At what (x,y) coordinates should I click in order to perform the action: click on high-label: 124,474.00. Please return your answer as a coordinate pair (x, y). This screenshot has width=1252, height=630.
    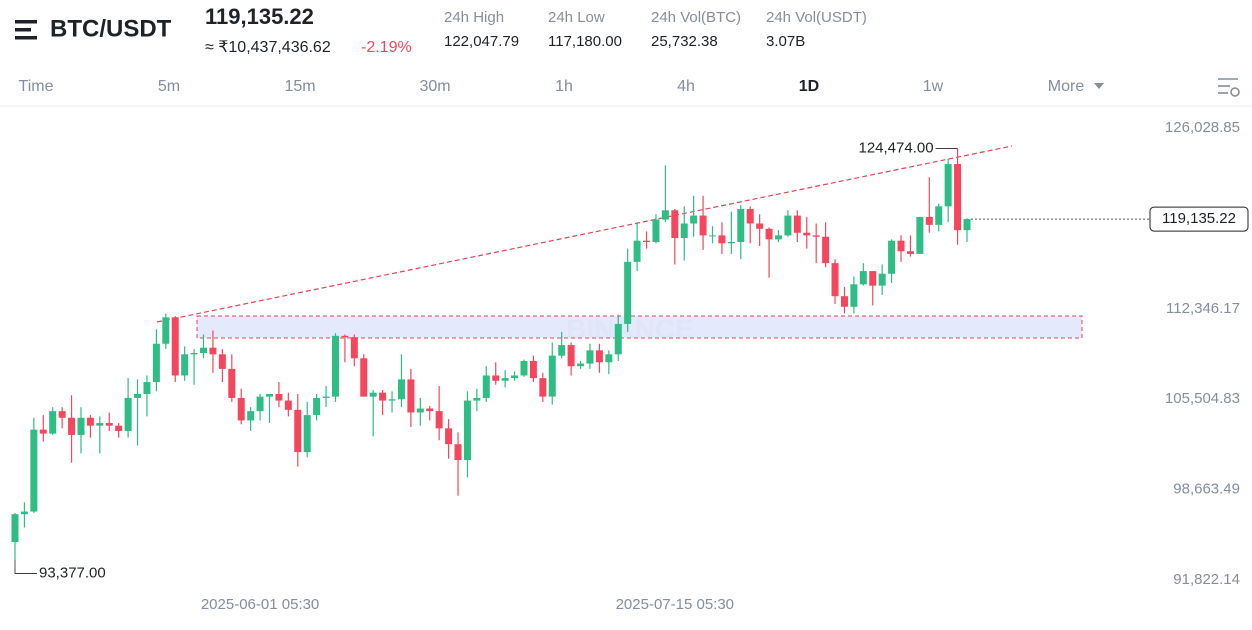
    Looking at the image, I should click on (895, 148).